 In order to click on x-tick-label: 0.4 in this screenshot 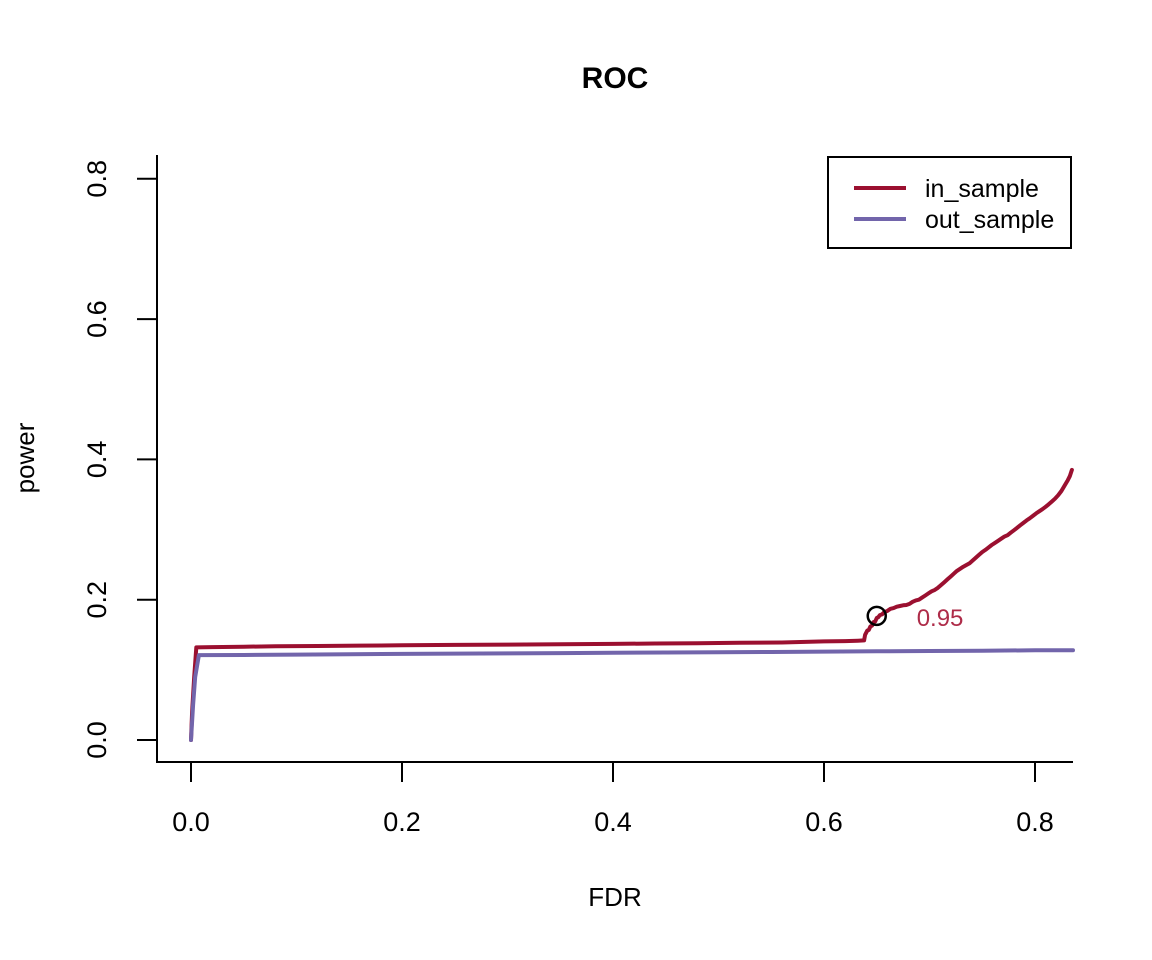, I will do `click(613, 822)`.